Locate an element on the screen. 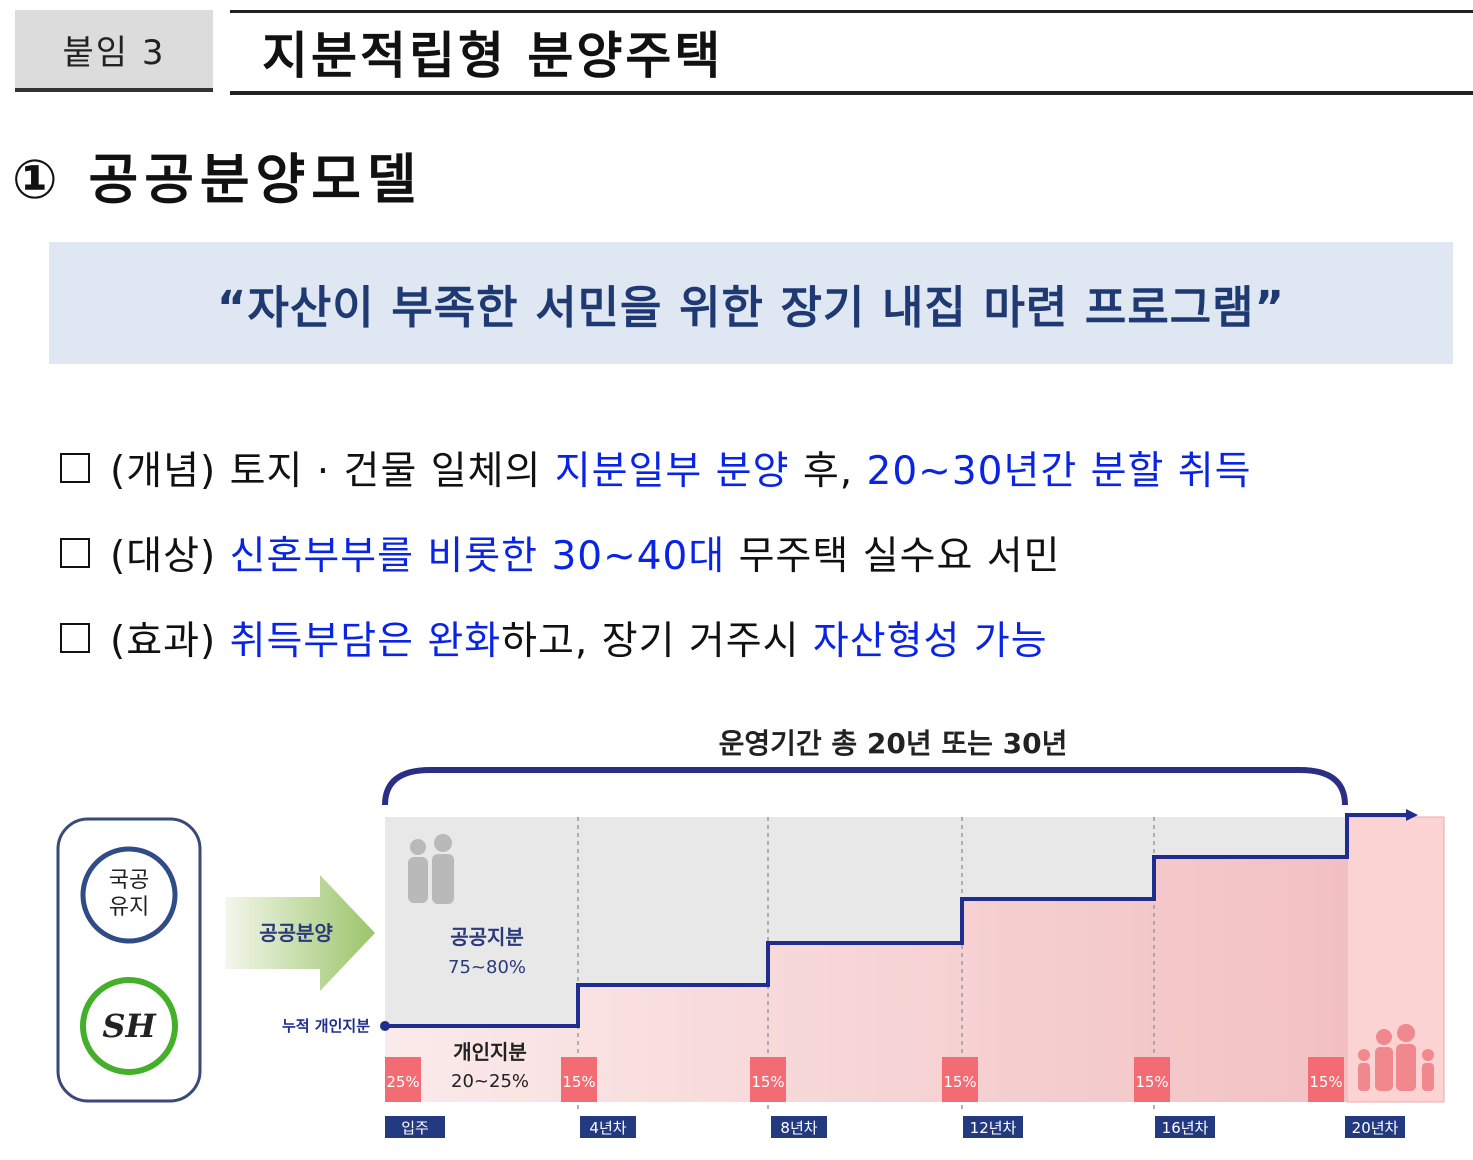 The width and height of the screenshot is (1473, 1160). period-brace is located at coordinates (865, 786).